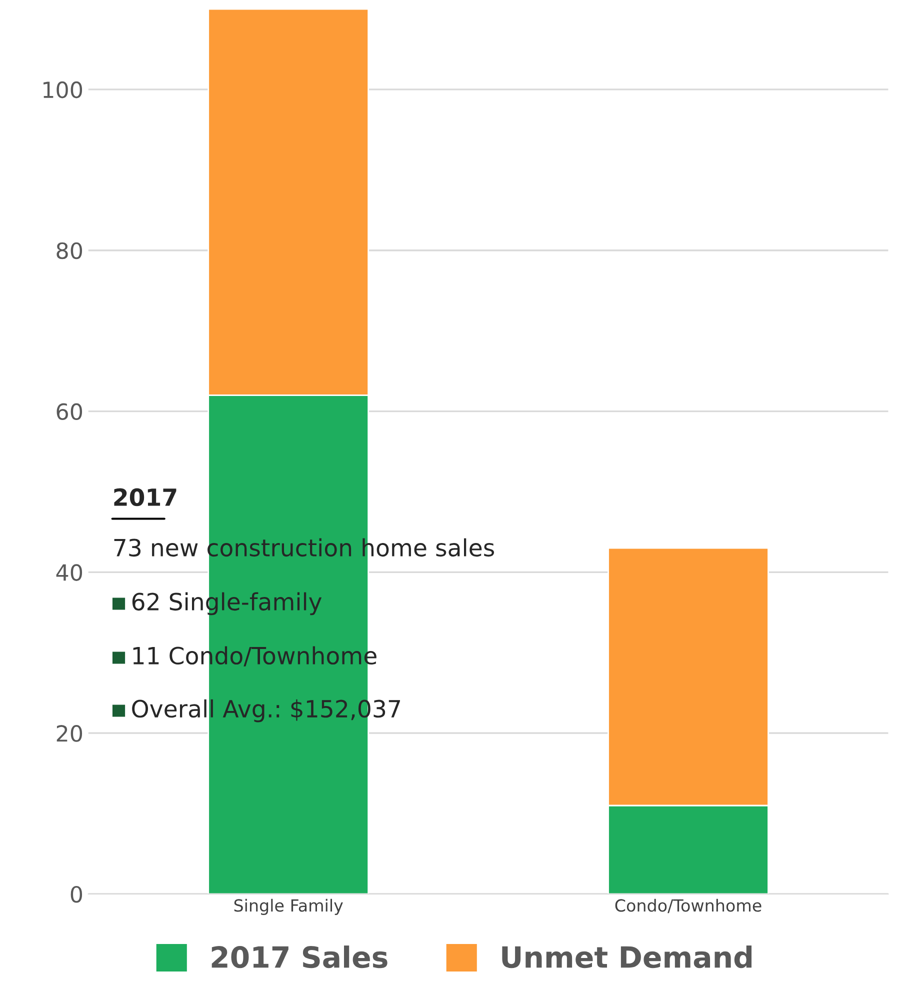 This screenshot has width=911, height=1000. Describe the element at coordinates (69, 251) in the screenshot. I see `y-tick-label: 80` at that location.